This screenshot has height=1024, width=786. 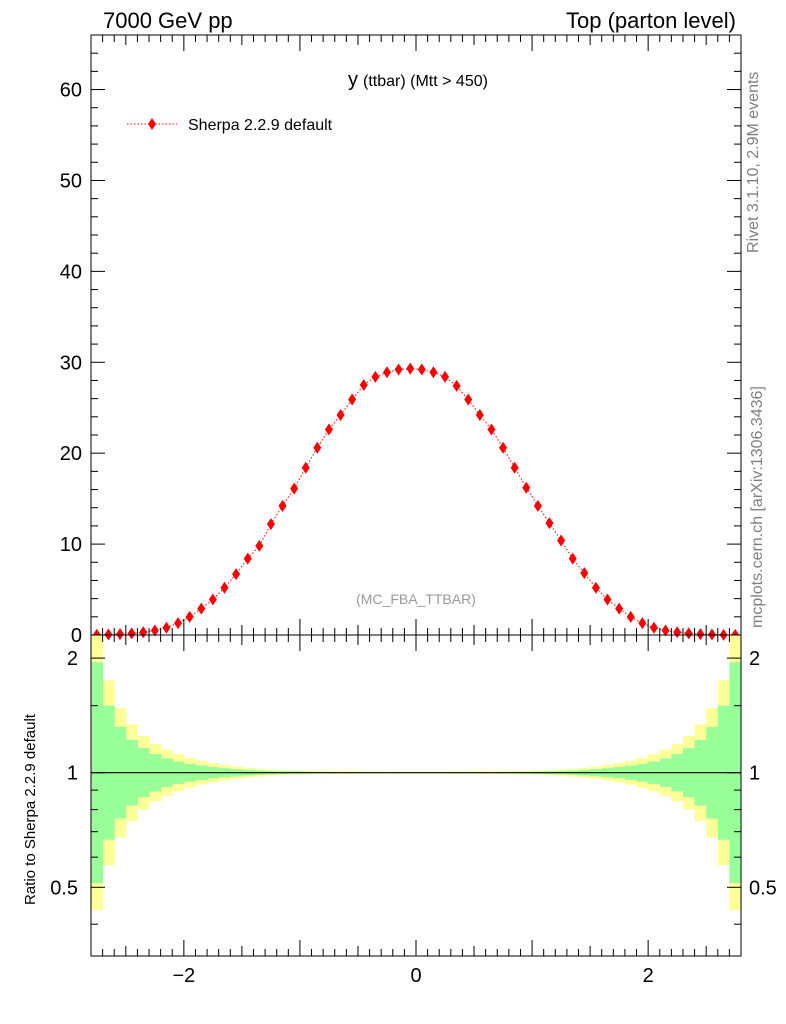 What do you see at coordinates (71, 363) in the screenshot?
I see `y-tick-label: 30` at bounding box center [71, 363].